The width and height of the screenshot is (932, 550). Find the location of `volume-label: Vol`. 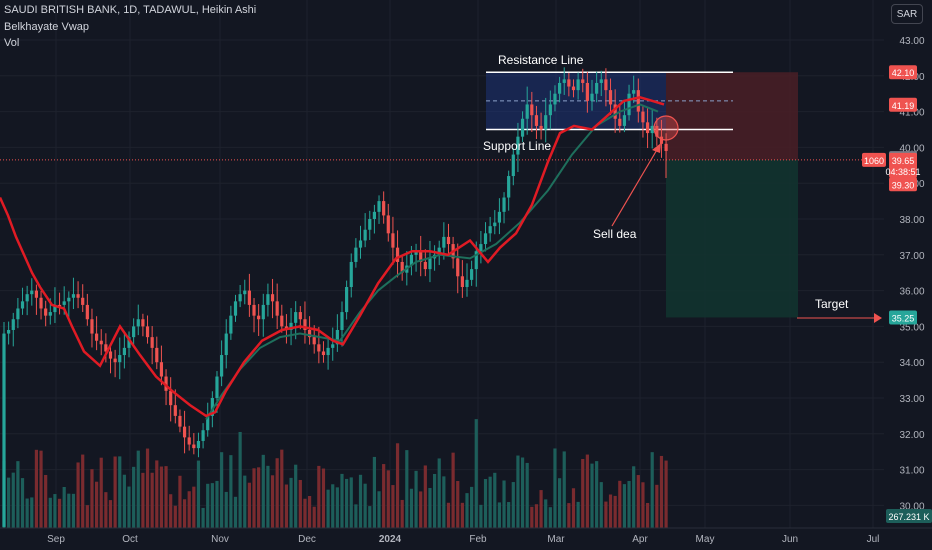

volume-label: Vol is located at coordinates (12, 43).